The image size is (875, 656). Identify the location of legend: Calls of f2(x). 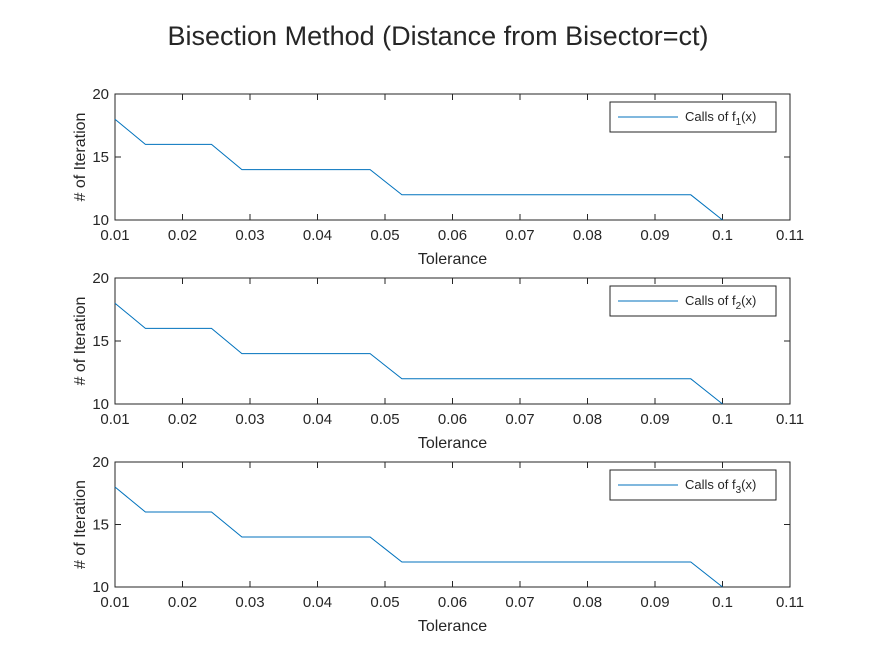
(693, 301).